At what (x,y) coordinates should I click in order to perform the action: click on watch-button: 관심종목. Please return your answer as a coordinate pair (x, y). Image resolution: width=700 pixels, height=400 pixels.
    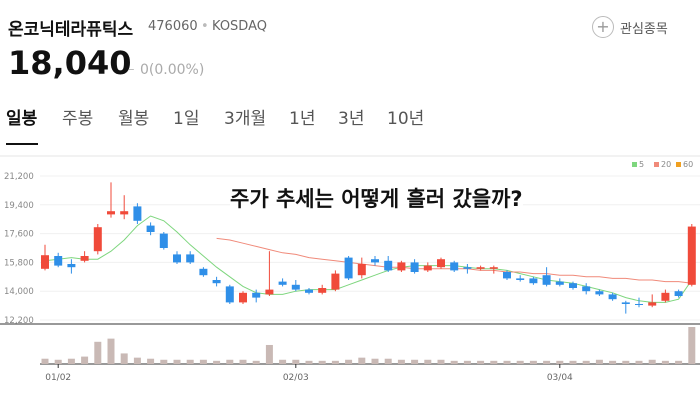
    Looking at the image, I should click on (644, 29).